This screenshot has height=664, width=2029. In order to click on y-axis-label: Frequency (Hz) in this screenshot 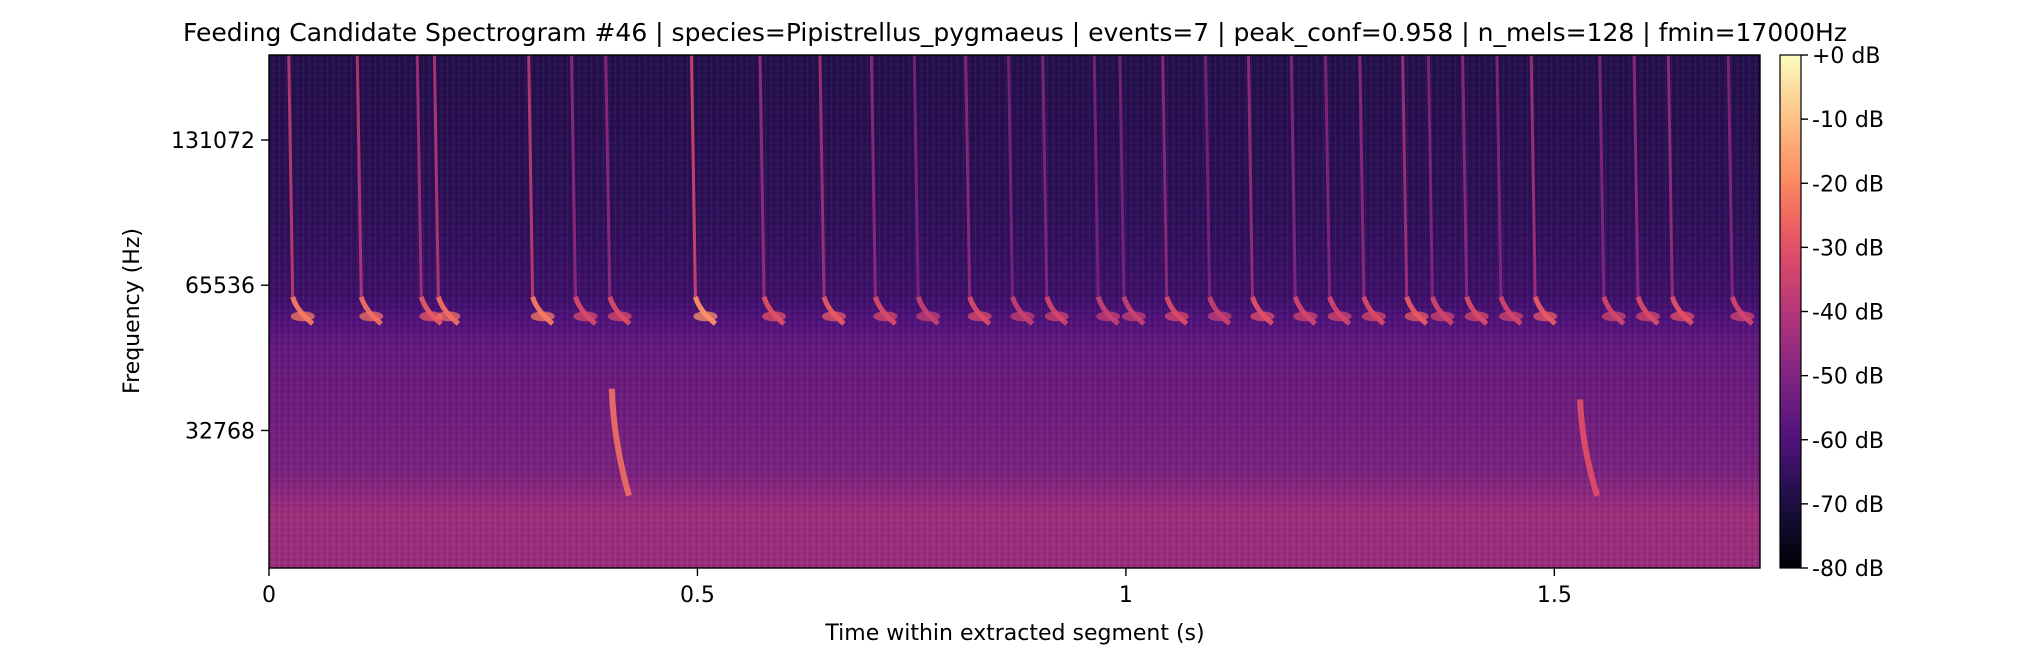, I will do `click(132, 311)`.